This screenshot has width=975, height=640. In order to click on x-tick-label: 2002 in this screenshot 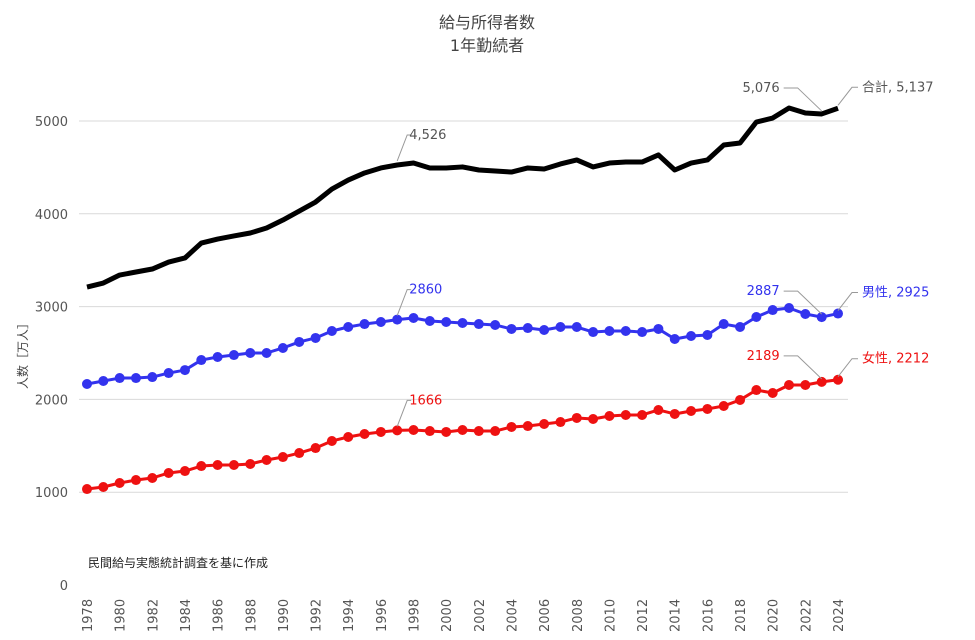, I will do `click(480, 615)`.